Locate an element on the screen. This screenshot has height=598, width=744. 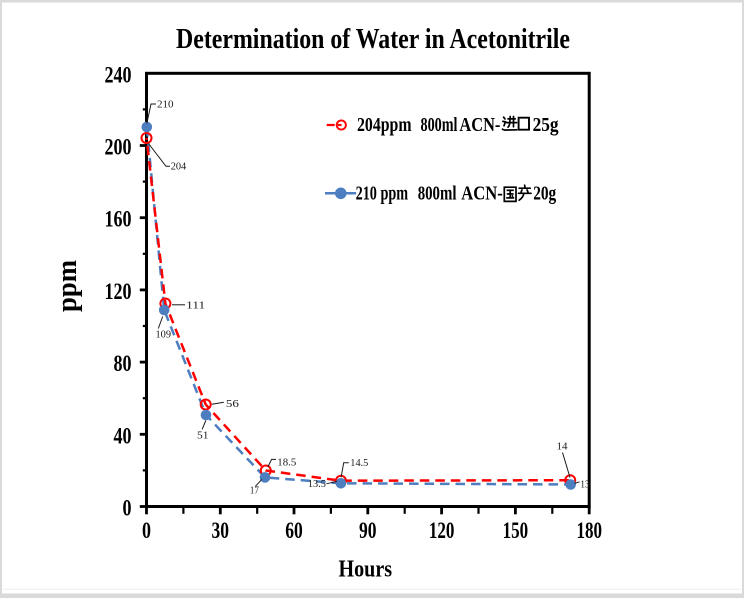
svg-text: 109 is located at coordinates (164, 335).